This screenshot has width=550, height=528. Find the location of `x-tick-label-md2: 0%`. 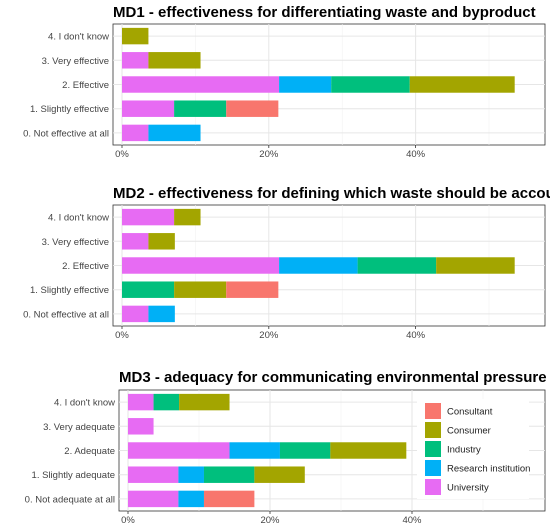

x-tick-label-md2: 0% is located at coordinates (122, 335).